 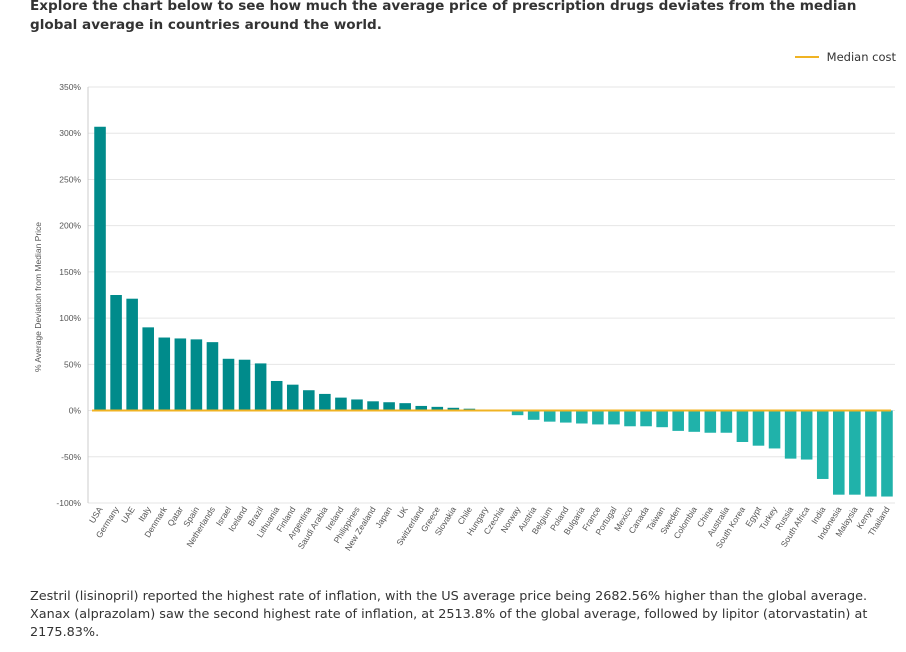 What do you see at coordinates (598, 417) in the screenshot?
I see `bar-france` at bounding box center [598, 417].